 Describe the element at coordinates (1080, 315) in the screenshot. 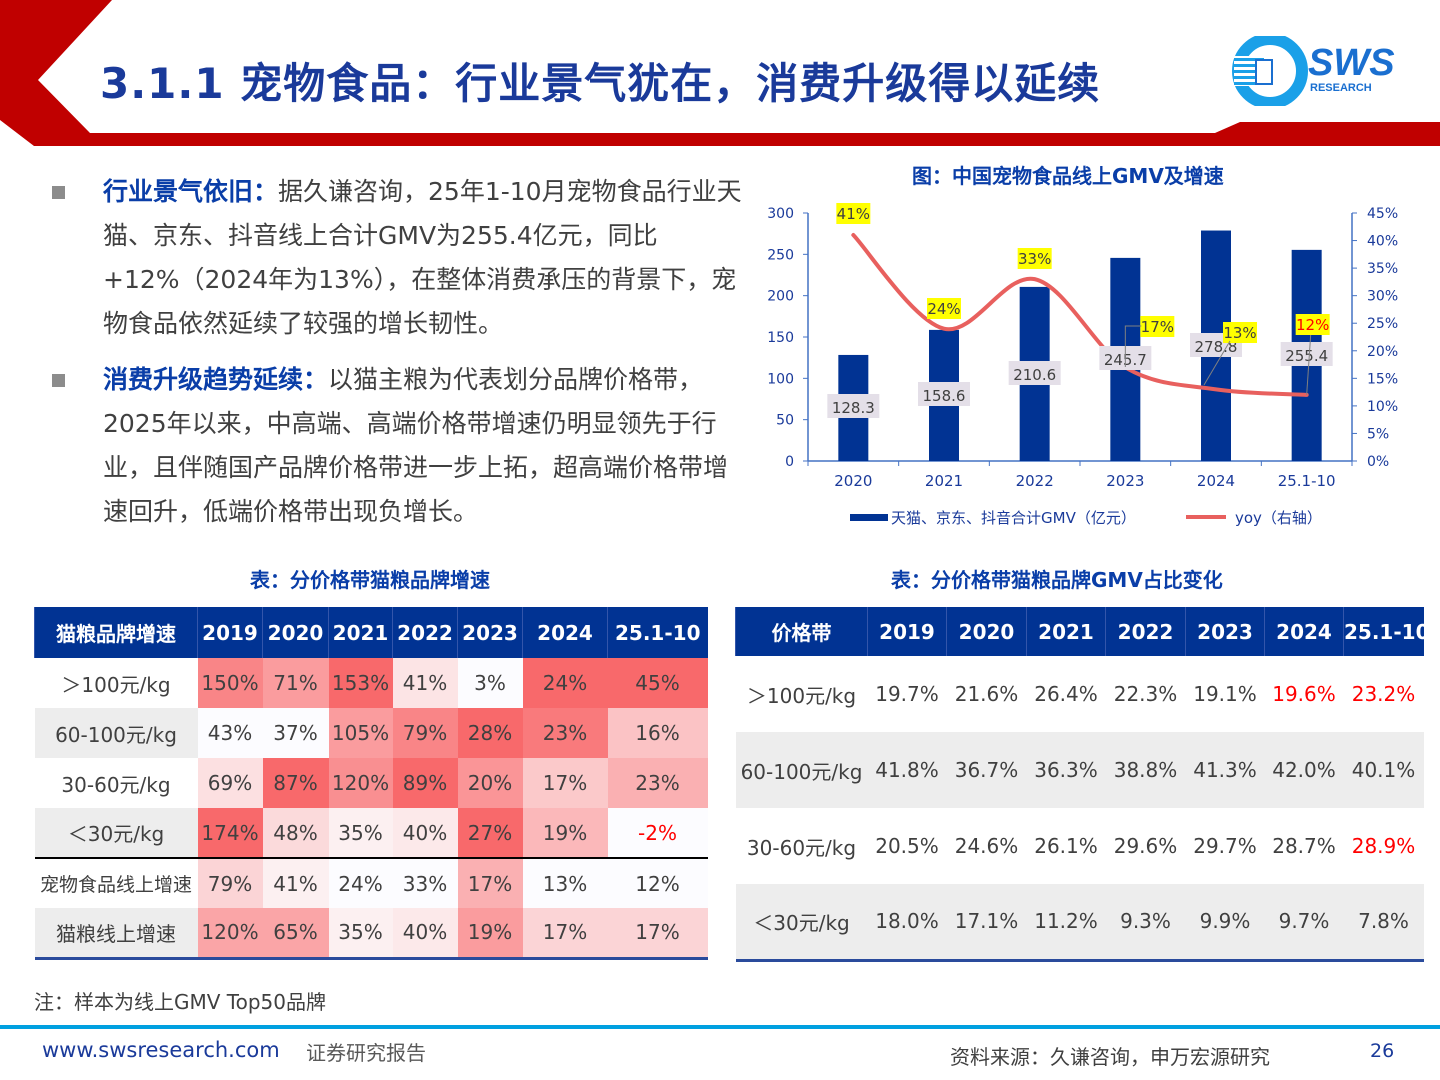

I see `yoy-line` at that location.